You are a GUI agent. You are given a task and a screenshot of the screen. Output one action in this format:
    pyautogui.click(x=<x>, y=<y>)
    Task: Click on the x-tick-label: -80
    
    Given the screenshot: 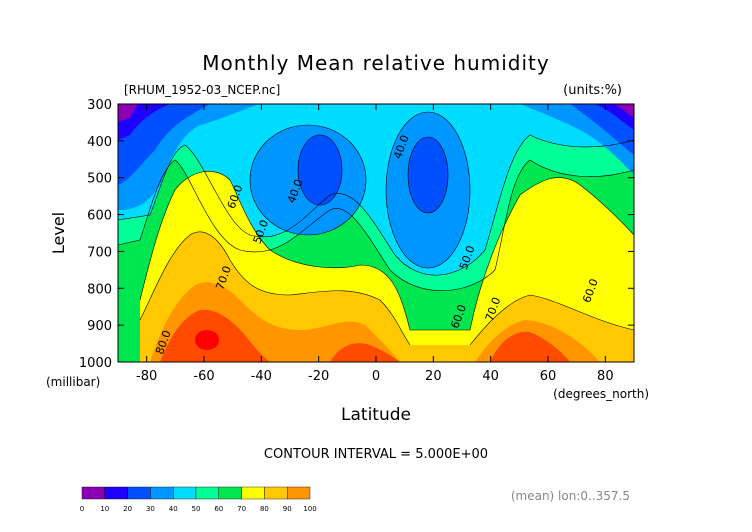 What is the action you would take?
    pyautogui.click(x=146, y=376)
    